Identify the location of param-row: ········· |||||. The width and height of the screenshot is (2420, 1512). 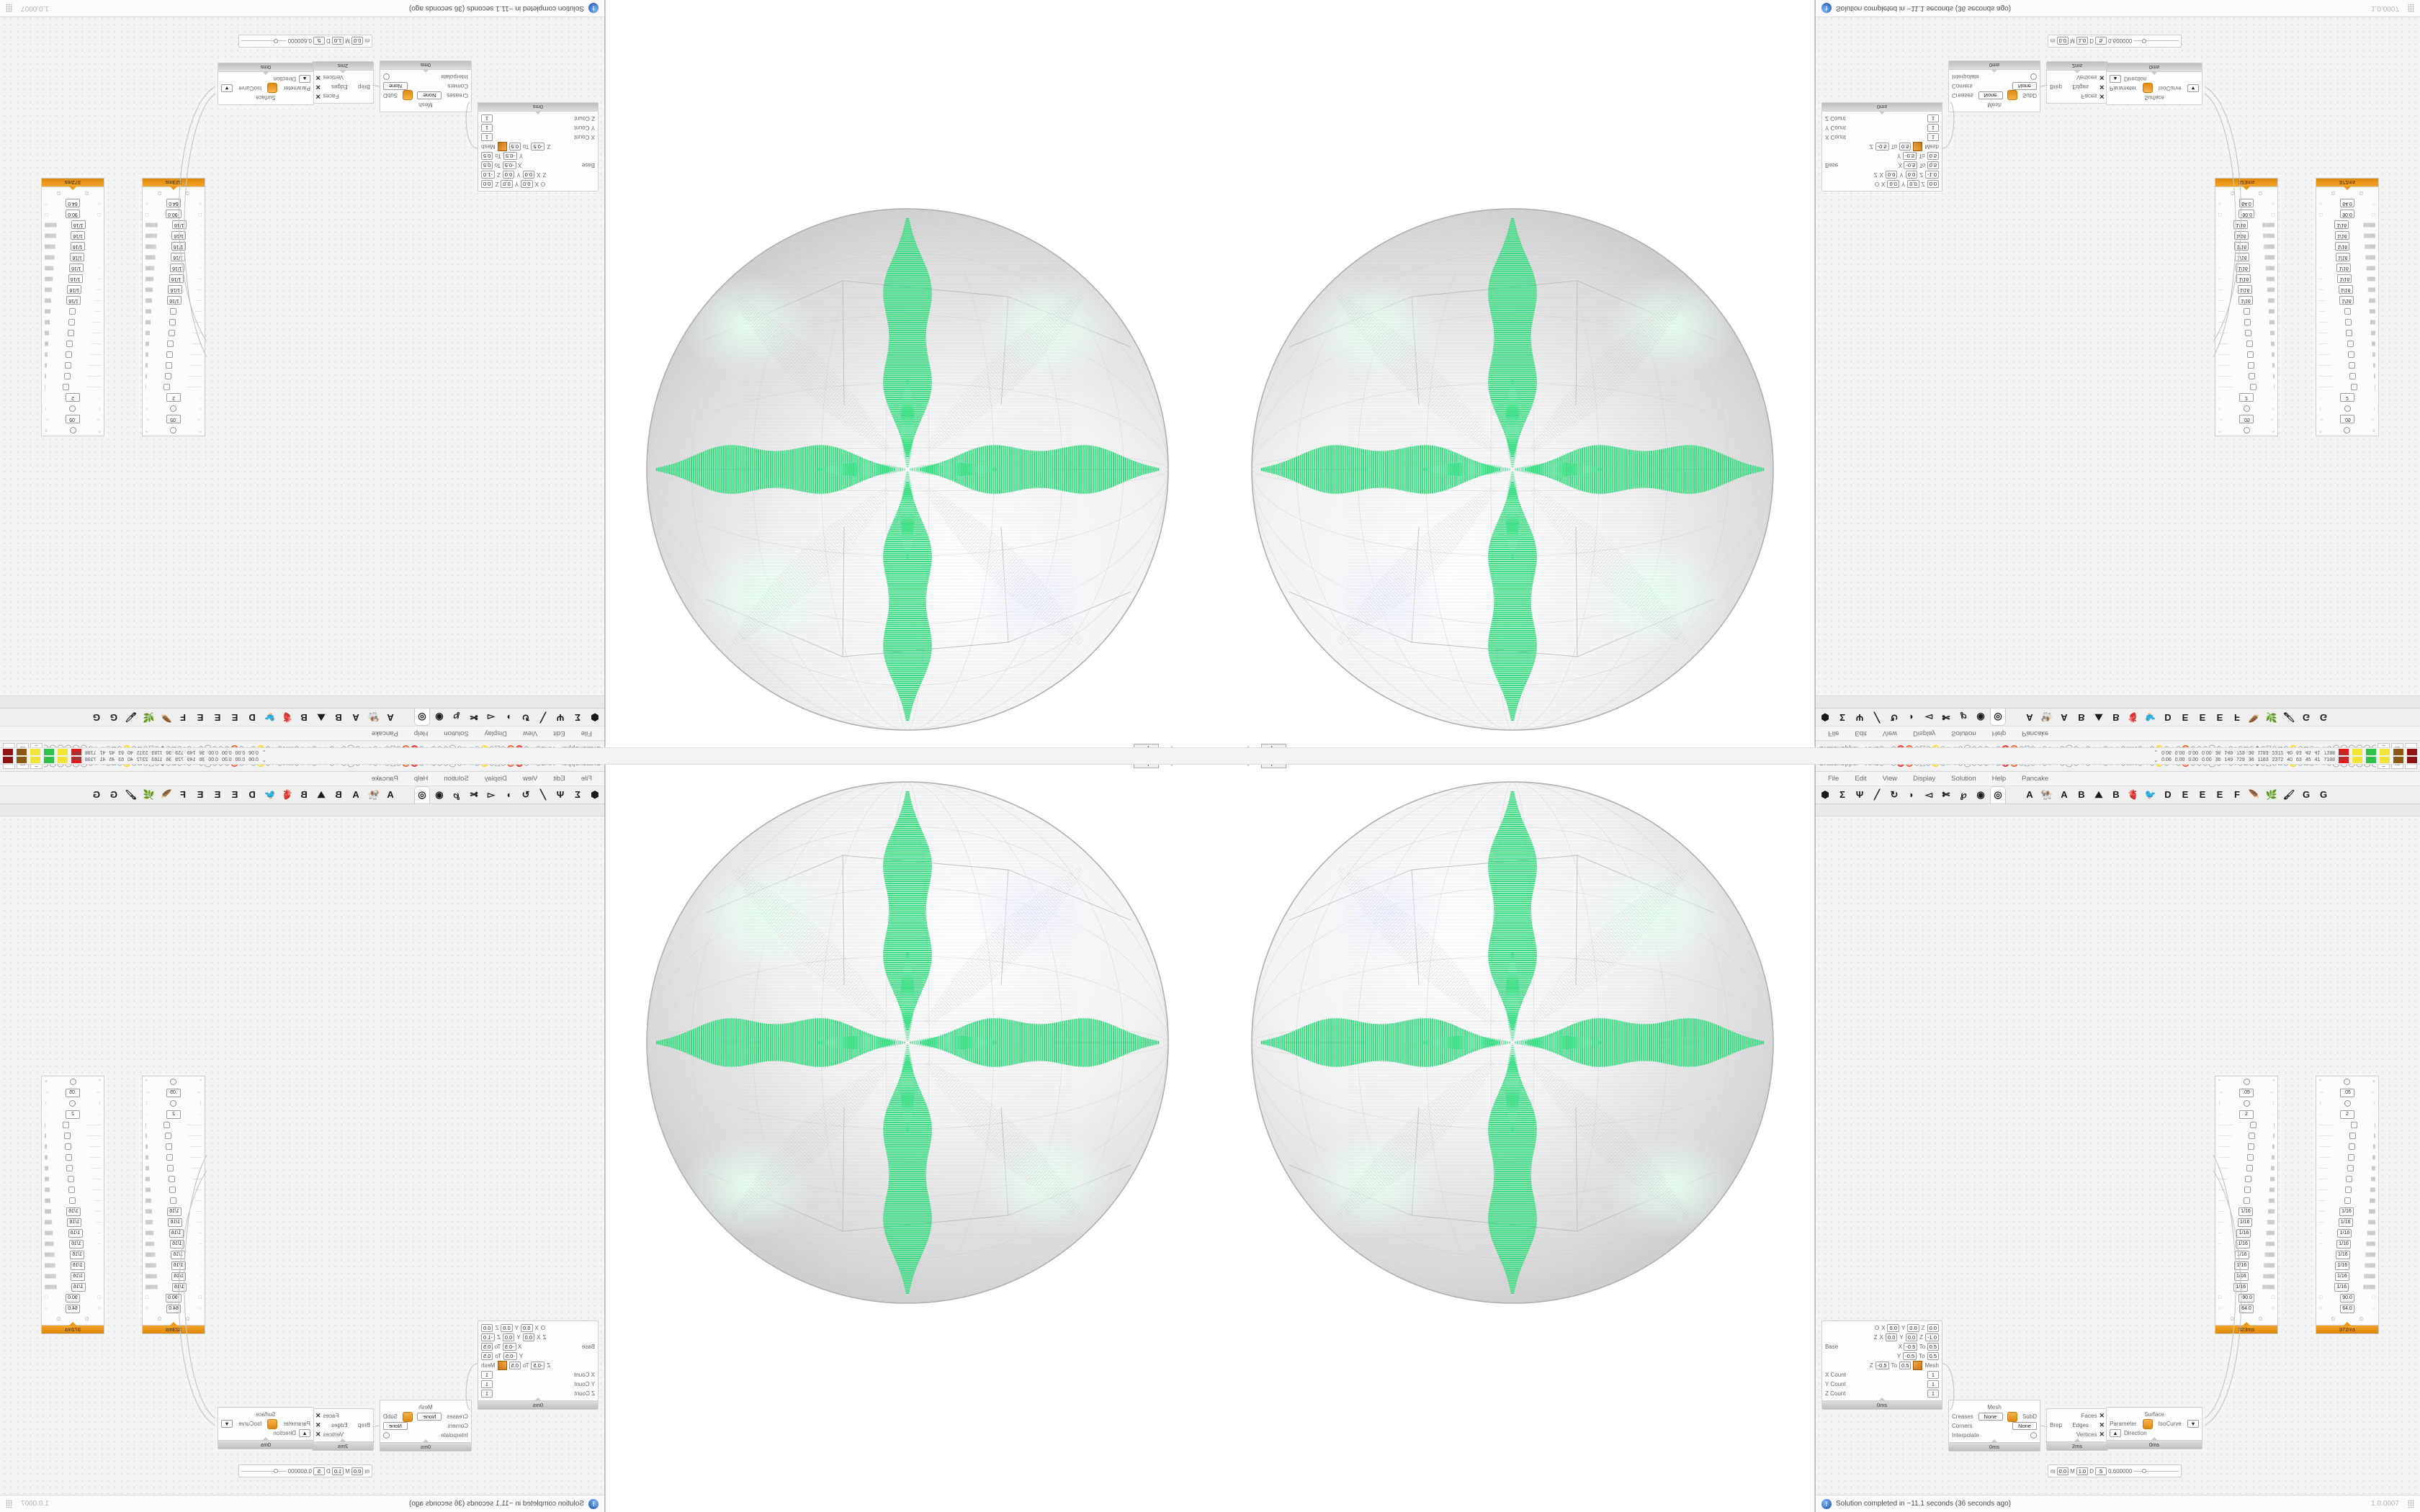
(174, 1168).